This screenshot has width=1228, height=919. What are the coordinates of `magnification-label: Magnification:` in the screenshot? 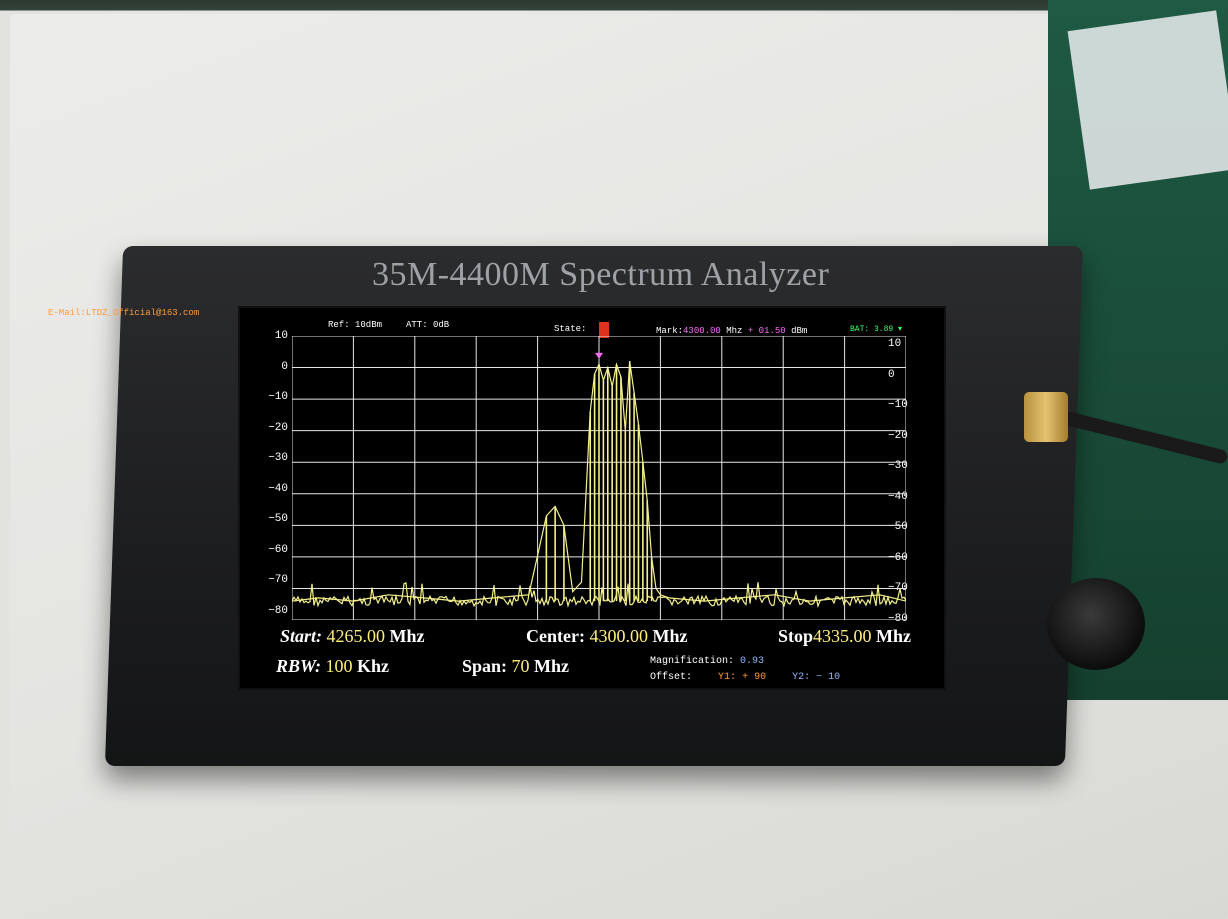 It's located at (692, 661).